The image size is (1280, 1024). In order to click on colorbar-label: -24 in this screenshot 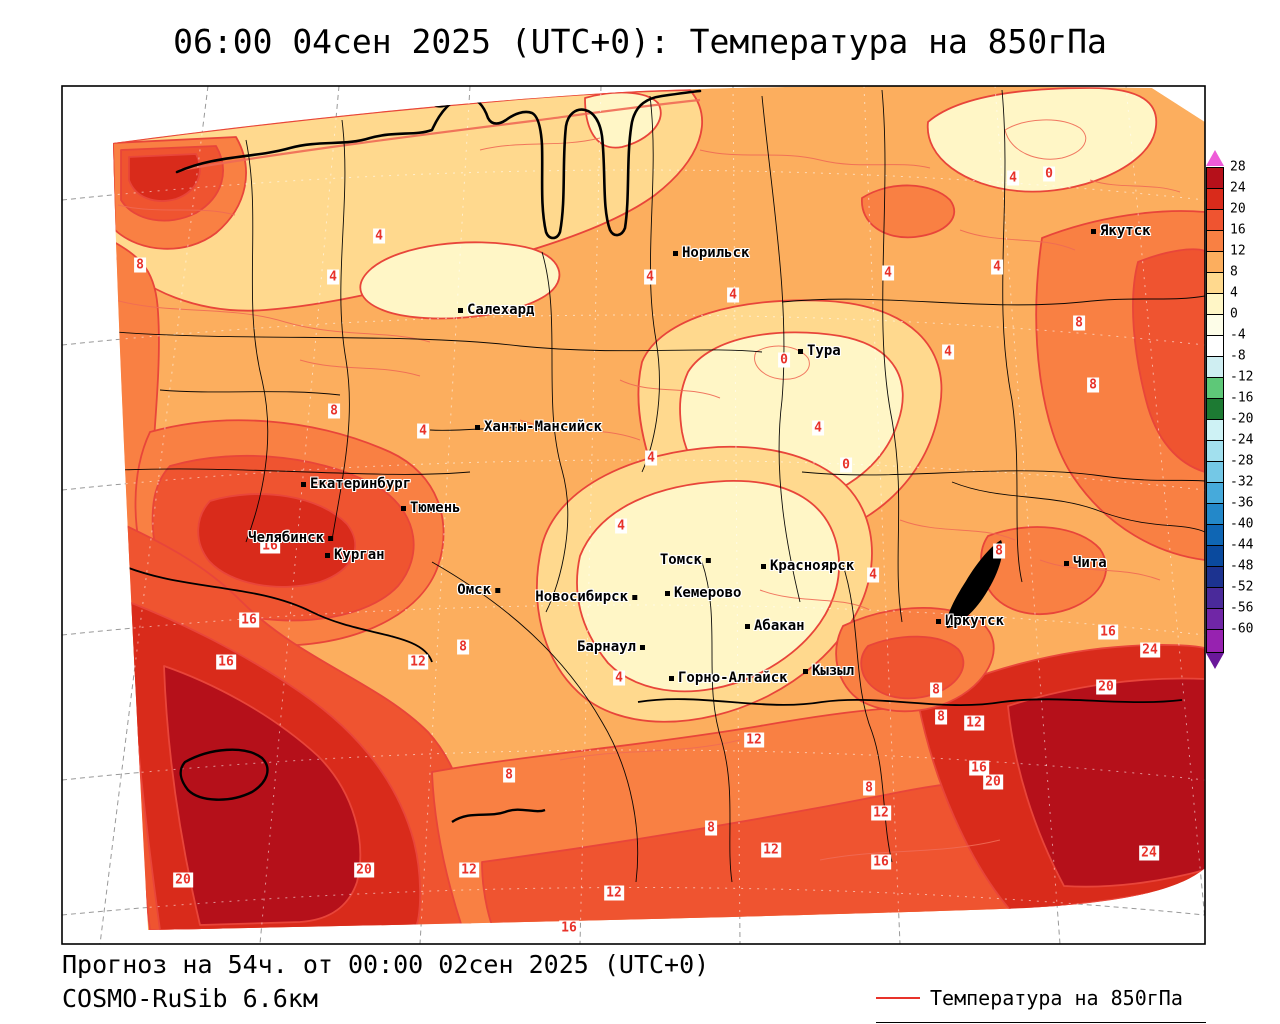, I will do `click(1242, 440)`.